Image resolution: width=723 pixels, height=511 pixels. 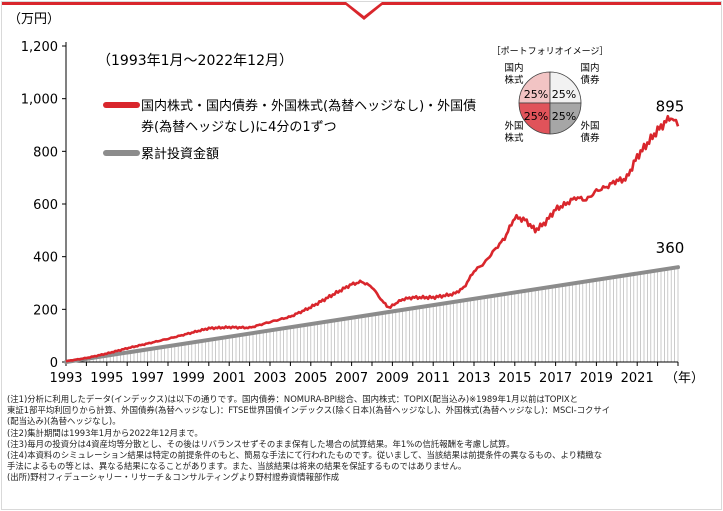 I want to click on y-tick-label: 800, so click(x=45, y=152).